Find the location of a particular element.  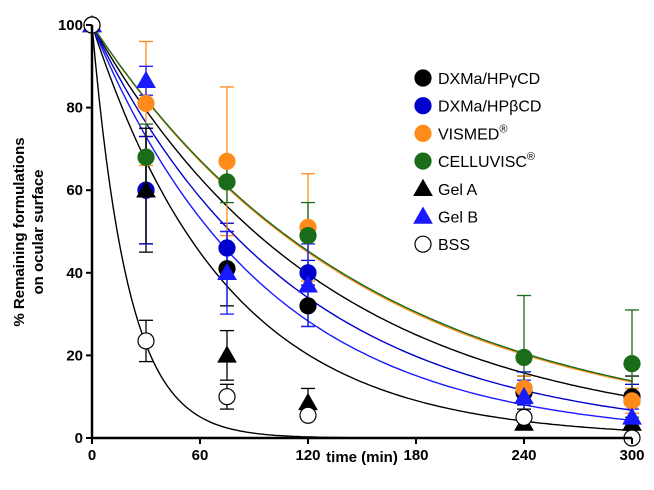

x-axis-label: time (min) is located at coordinates (362, 457).